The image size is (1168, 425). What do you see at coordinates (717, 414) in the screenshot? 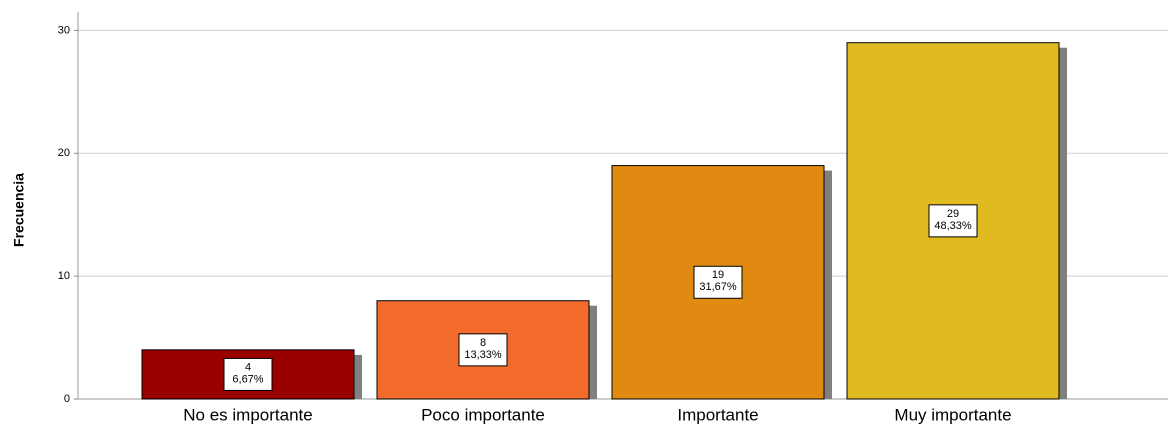
I see `x-tick-label: Importante` at bounding box center [717, 414].